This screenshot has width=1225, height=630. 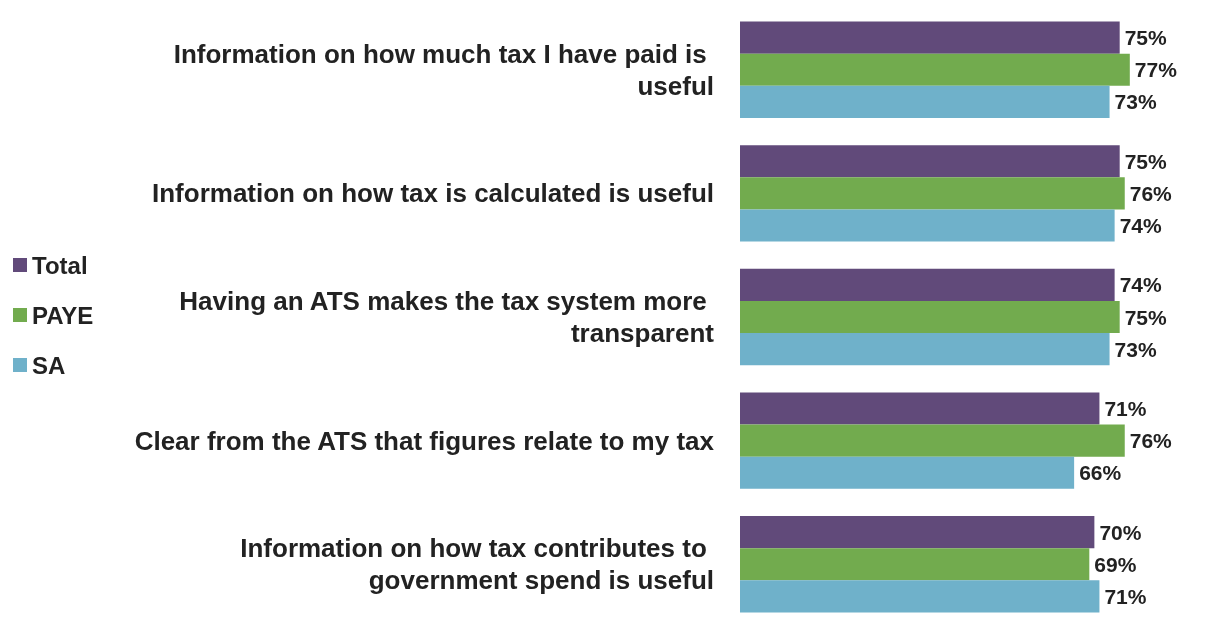 I want to click on data-label: 69%, so click(x=1115, y=564).